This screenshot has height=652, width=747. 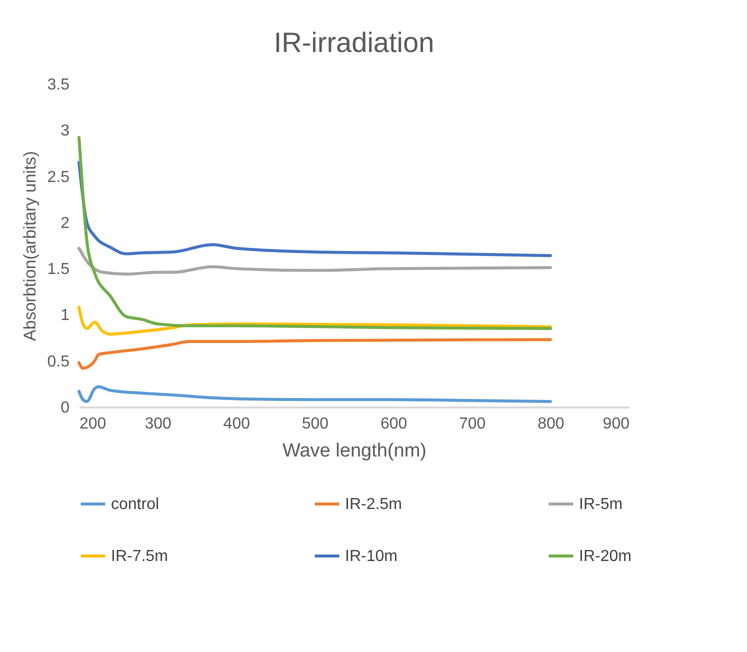 What do you see at coordinates (93, 424) in the screenshot?
I see `x-tick-label: 200` at bounding box center [93, 424].